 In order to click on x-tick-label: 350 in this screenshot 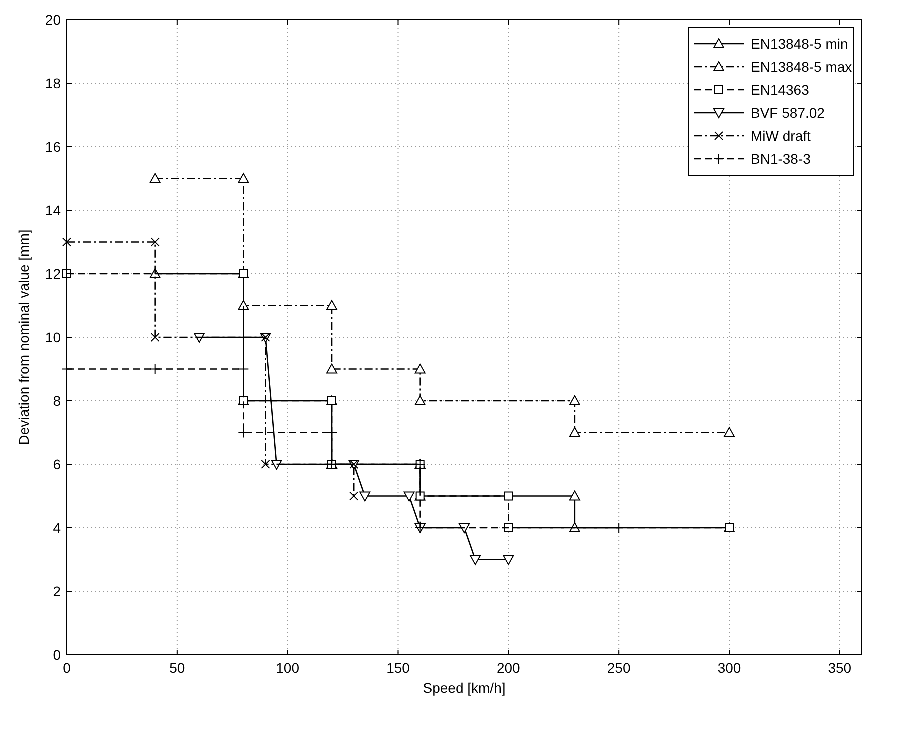, I will do `click(840, 668)`.